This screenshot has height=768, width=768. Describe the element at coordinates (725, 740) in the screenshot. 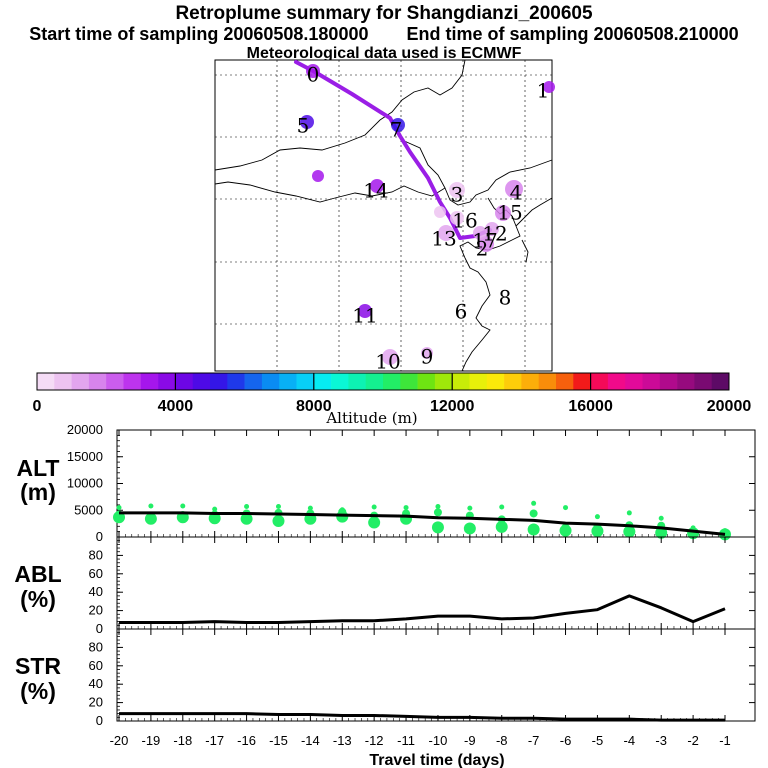

I see `x-tick-label: -1` at that location.